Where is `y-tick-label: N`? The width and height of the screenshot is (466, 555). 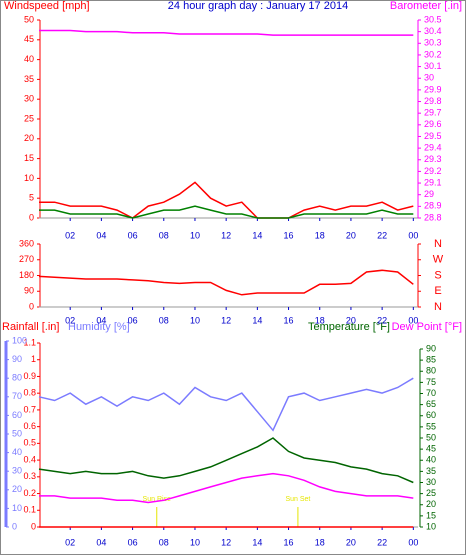 y-tick-label: N is located at coordinates (438, 307).